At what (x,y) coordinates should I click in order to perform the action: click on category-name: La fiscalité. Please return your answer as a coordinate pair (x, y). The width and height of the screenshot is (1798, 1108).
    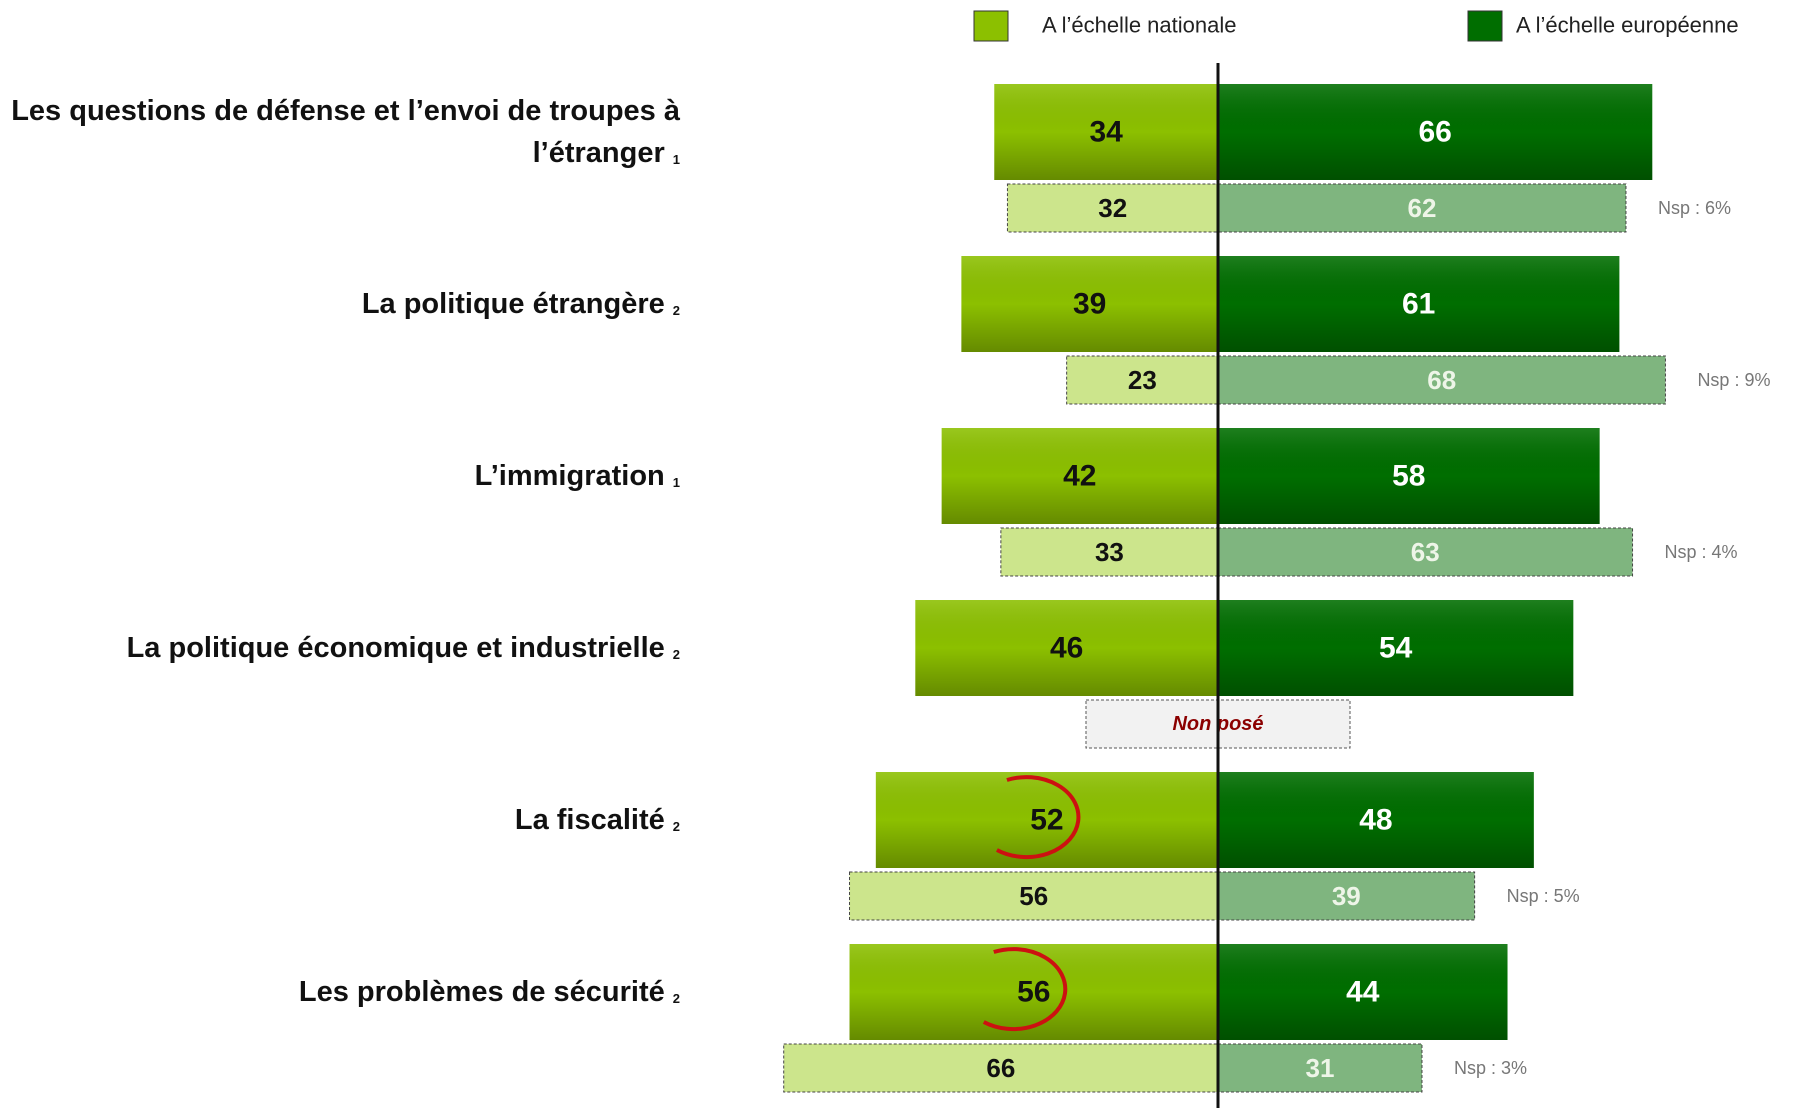
    Looking at the image, I should click on (589, 819).